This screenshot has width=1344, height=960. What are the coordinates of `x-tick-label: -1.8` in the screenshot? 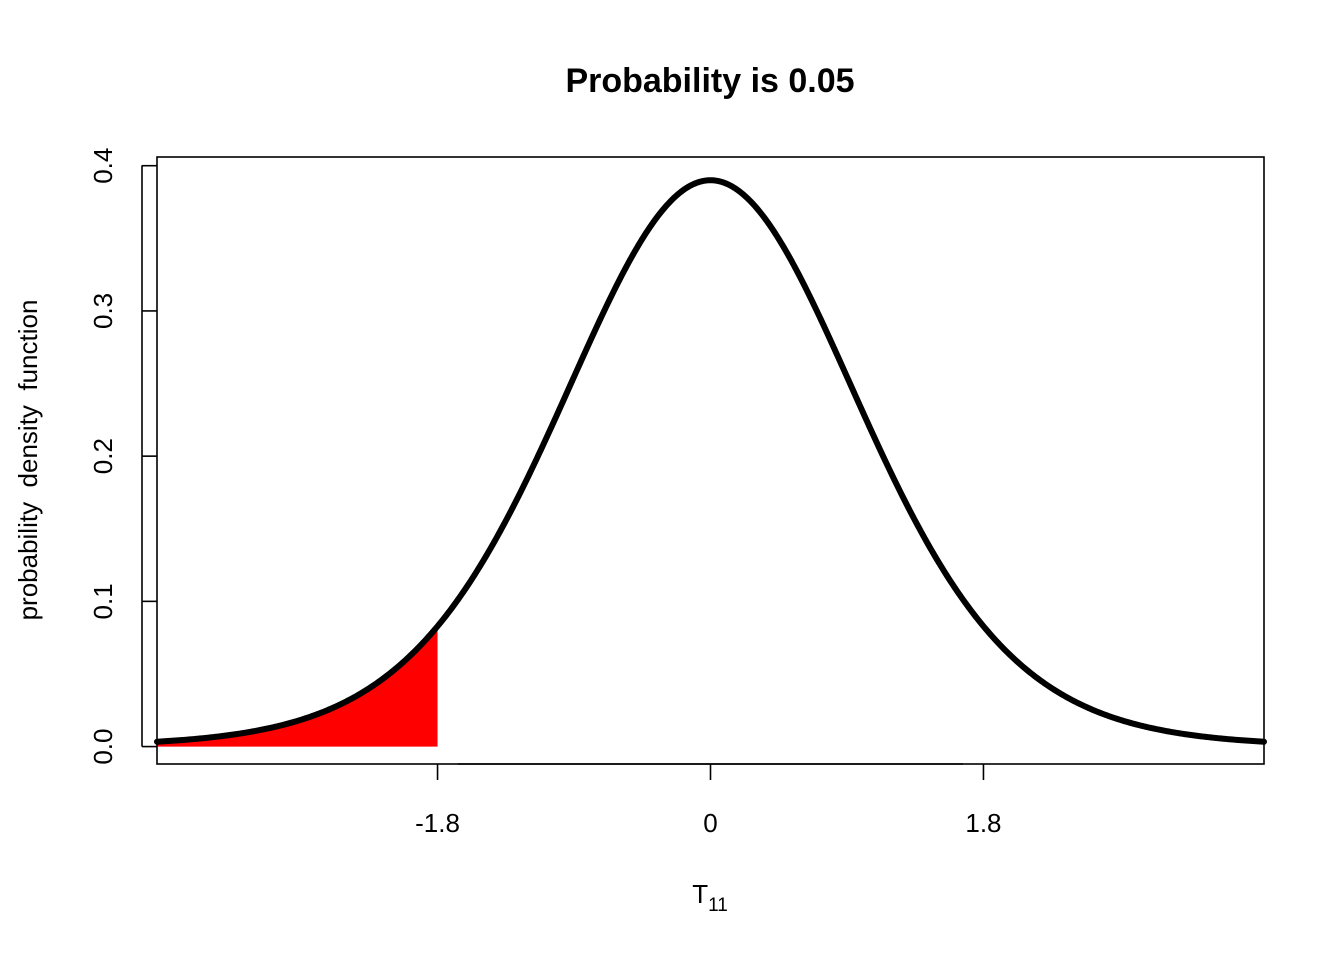 It's located at (437, 823).